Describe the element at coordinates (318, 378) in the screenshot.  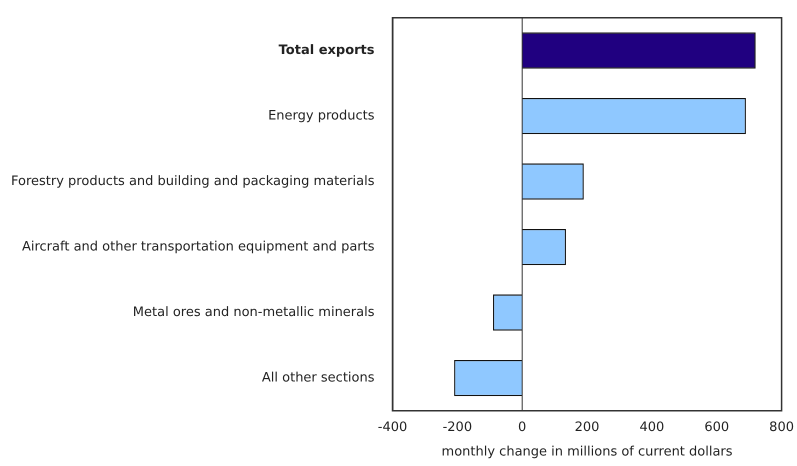
I see `y-tick-label: All other sections` at that location.